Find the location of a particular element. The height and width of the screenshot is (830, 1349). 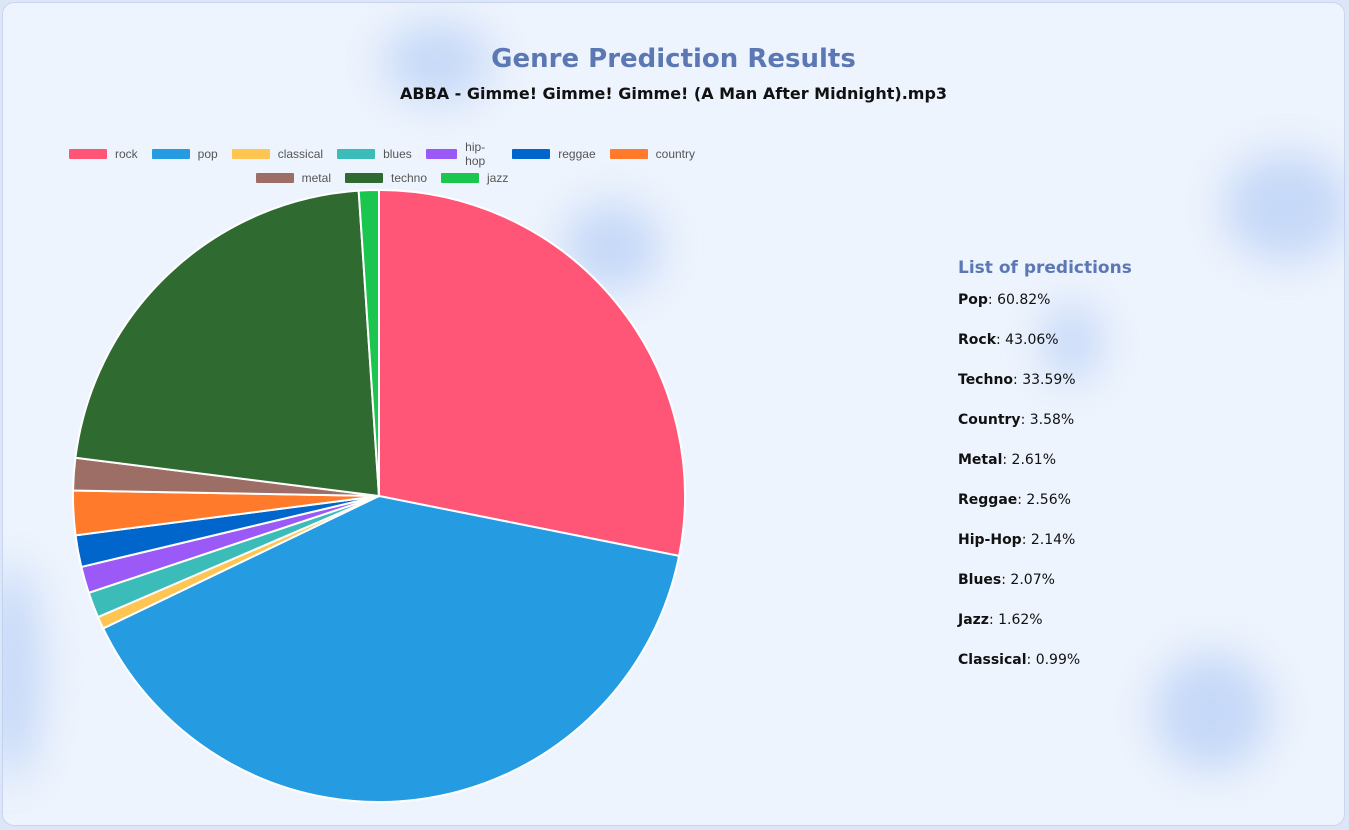

legend-item-jazz: jazz is located at coordinates (474, 178).